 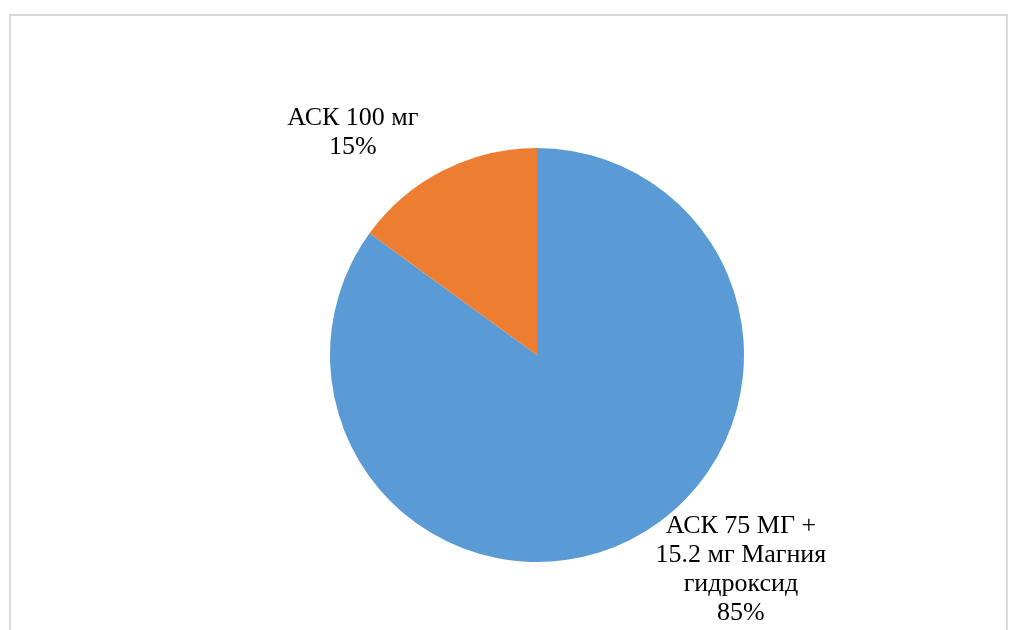 I want to click on slice-label: АСК 75 МГ + 15.2 мг Магния гидроксид, so click(x=741, y=554).